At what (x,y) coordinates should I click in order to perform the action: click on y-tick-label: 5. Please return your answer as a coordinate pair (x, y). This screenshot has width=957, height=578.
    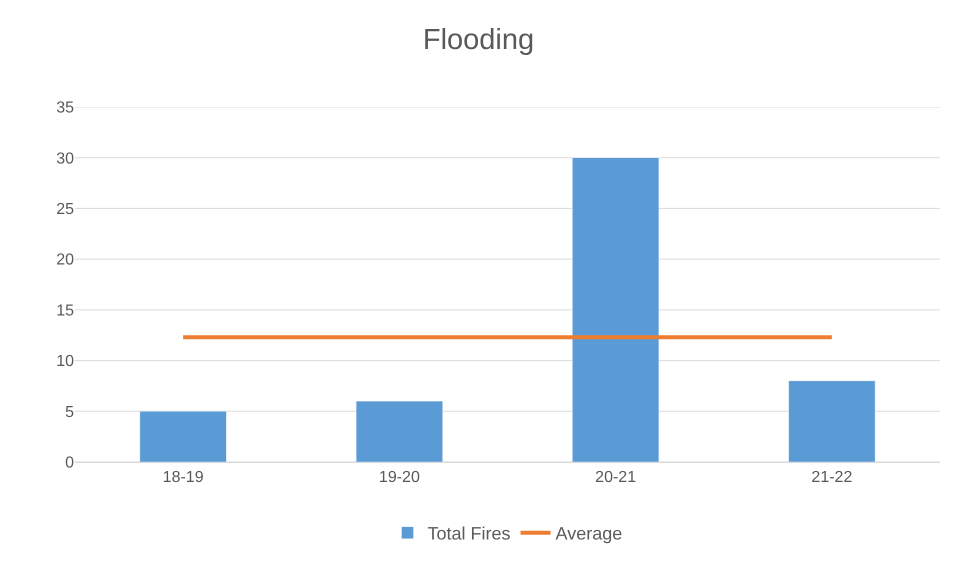
    Looking at the image, I should click on (69, 412).